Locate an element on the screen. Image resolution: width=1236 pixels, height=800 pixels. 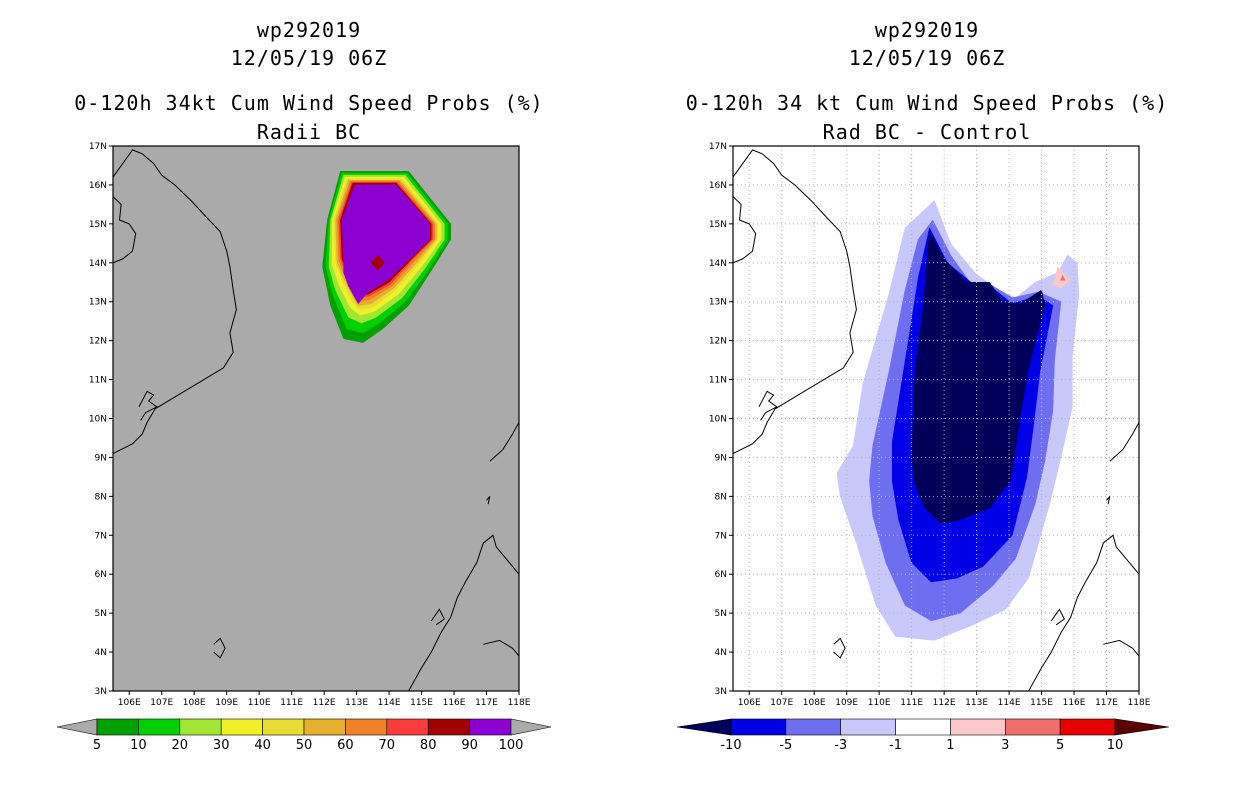
y-tick-label: 11N is located at coordinates (718, 381).